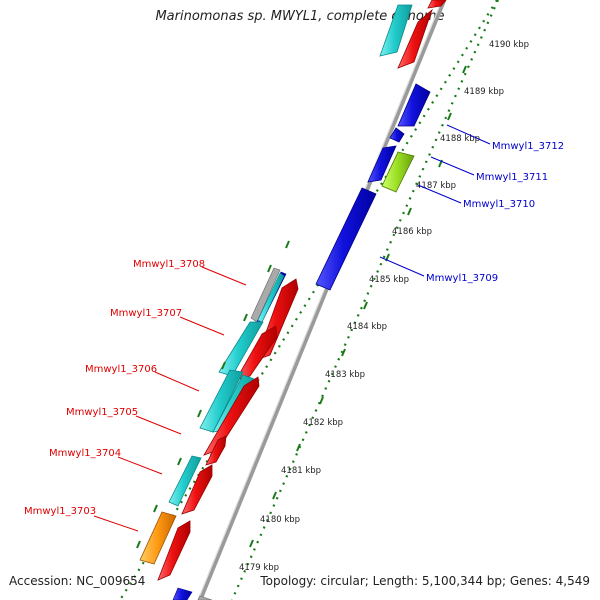 The image size is (600, 600). Describe the element at coordinates (484, 92) in the screenshot. I see `tick-label-4189: 4189 kbp` at that location.